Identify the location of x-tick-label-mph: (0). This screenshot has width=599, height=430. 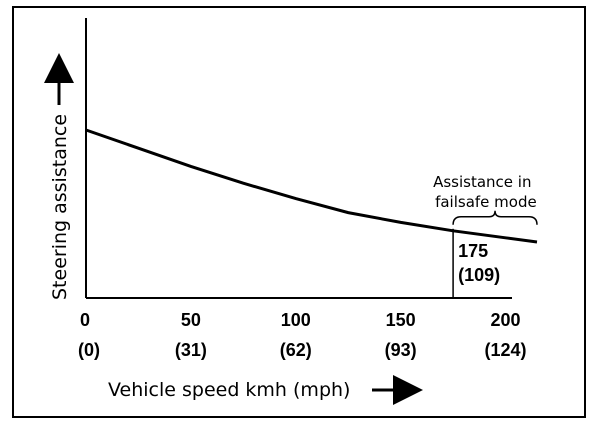
(89, 350).